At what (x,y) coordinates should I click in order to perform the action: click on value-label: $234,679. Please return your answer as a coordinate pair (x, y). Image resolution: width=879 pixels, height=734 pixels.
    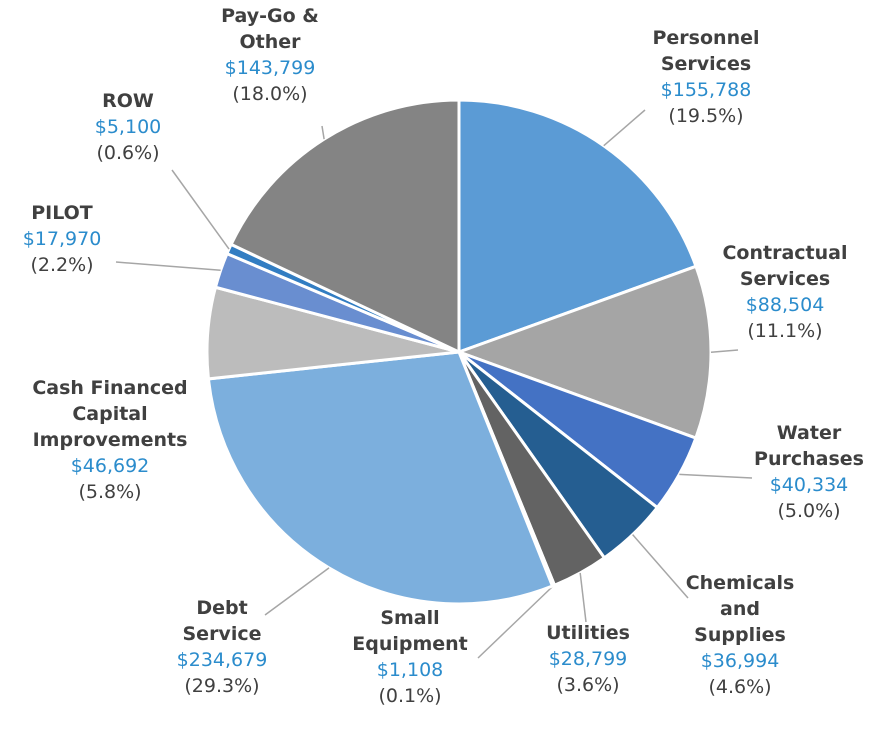
    Looking at the image, I should click on (222, 660).